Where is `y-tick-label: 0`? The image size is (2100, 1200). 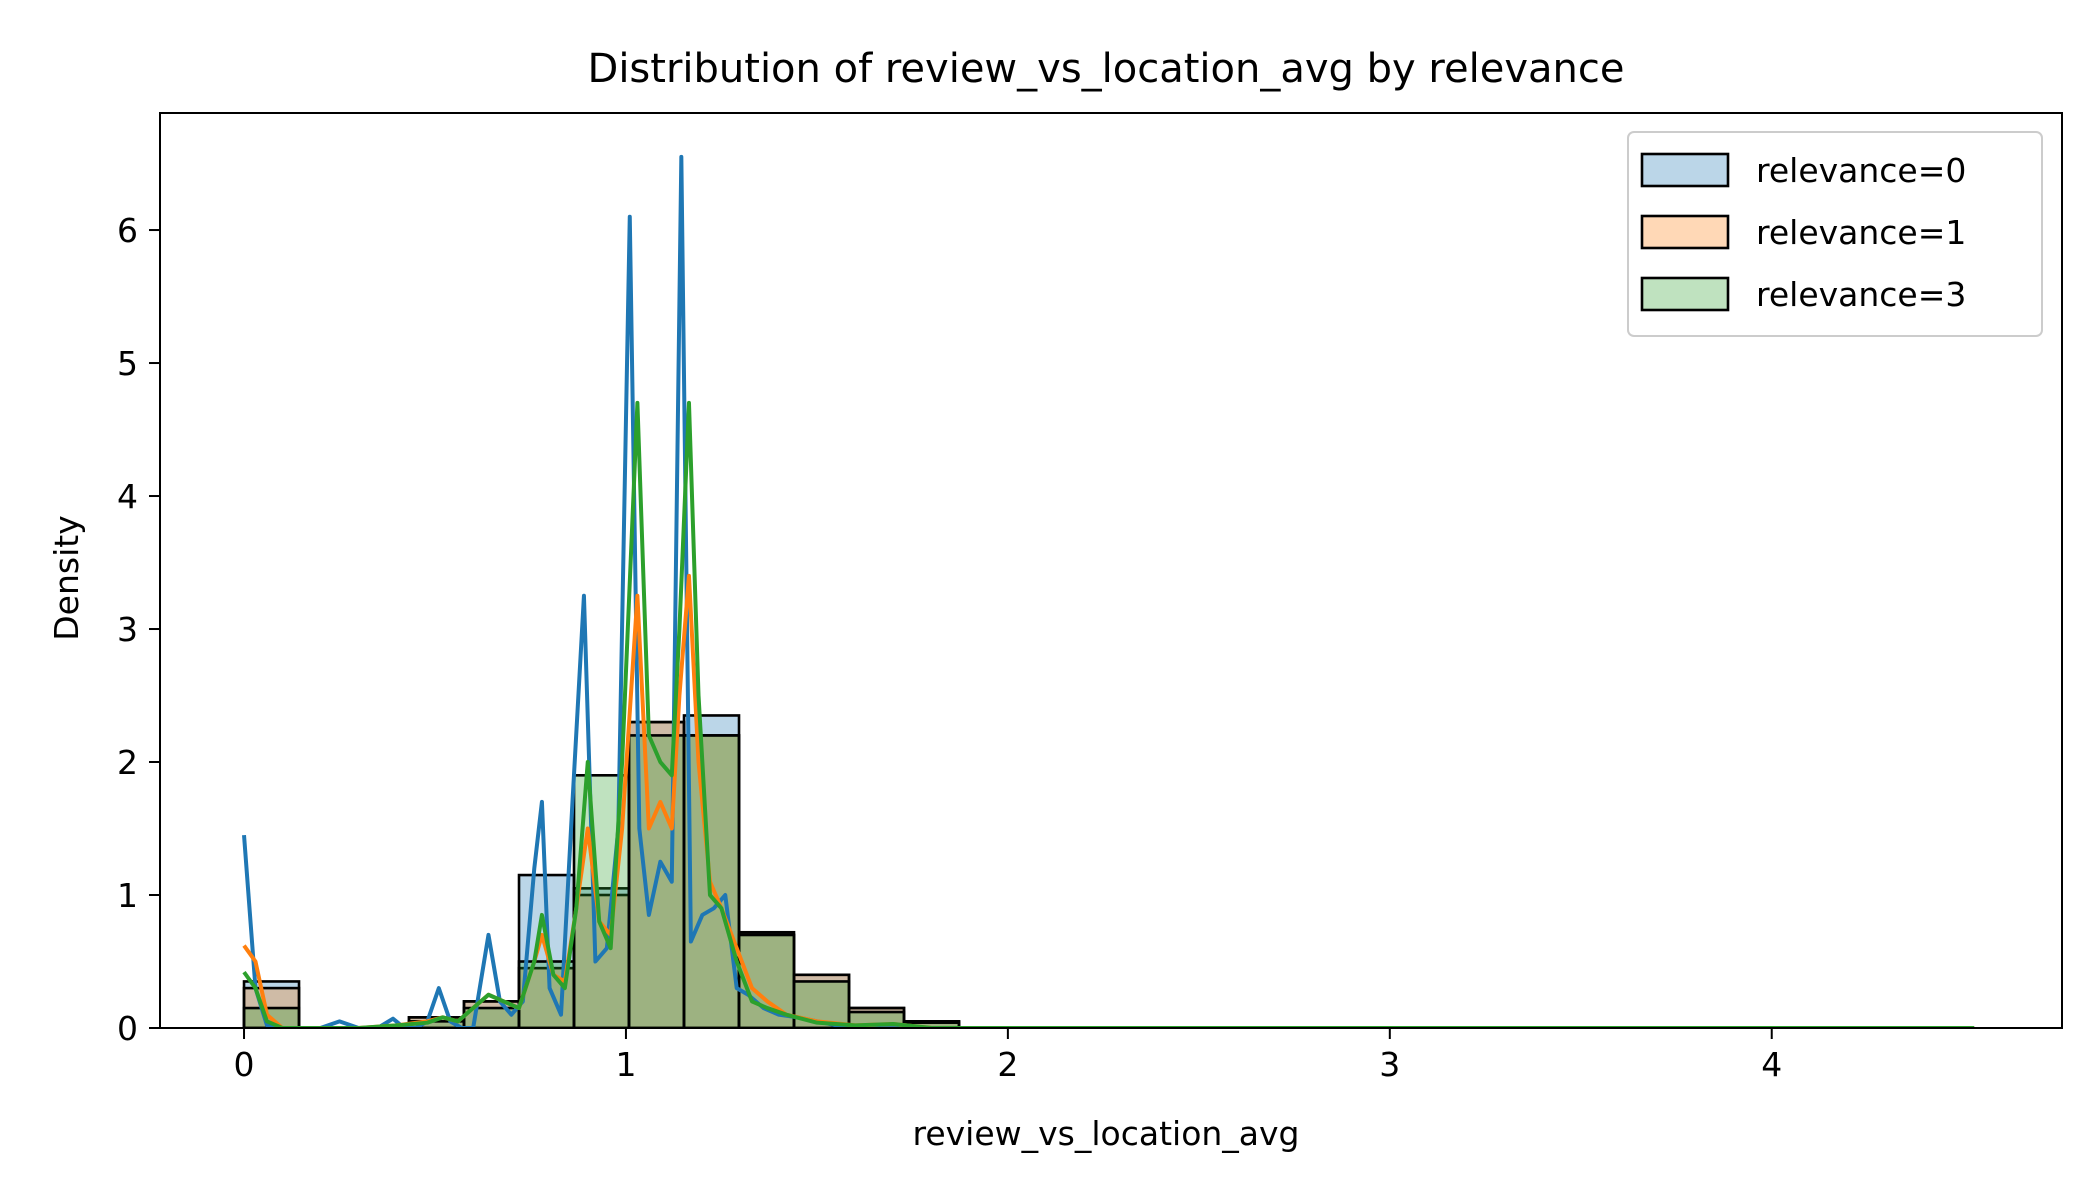
y-tick-label: 0 is located at coordinates (127, 1028).